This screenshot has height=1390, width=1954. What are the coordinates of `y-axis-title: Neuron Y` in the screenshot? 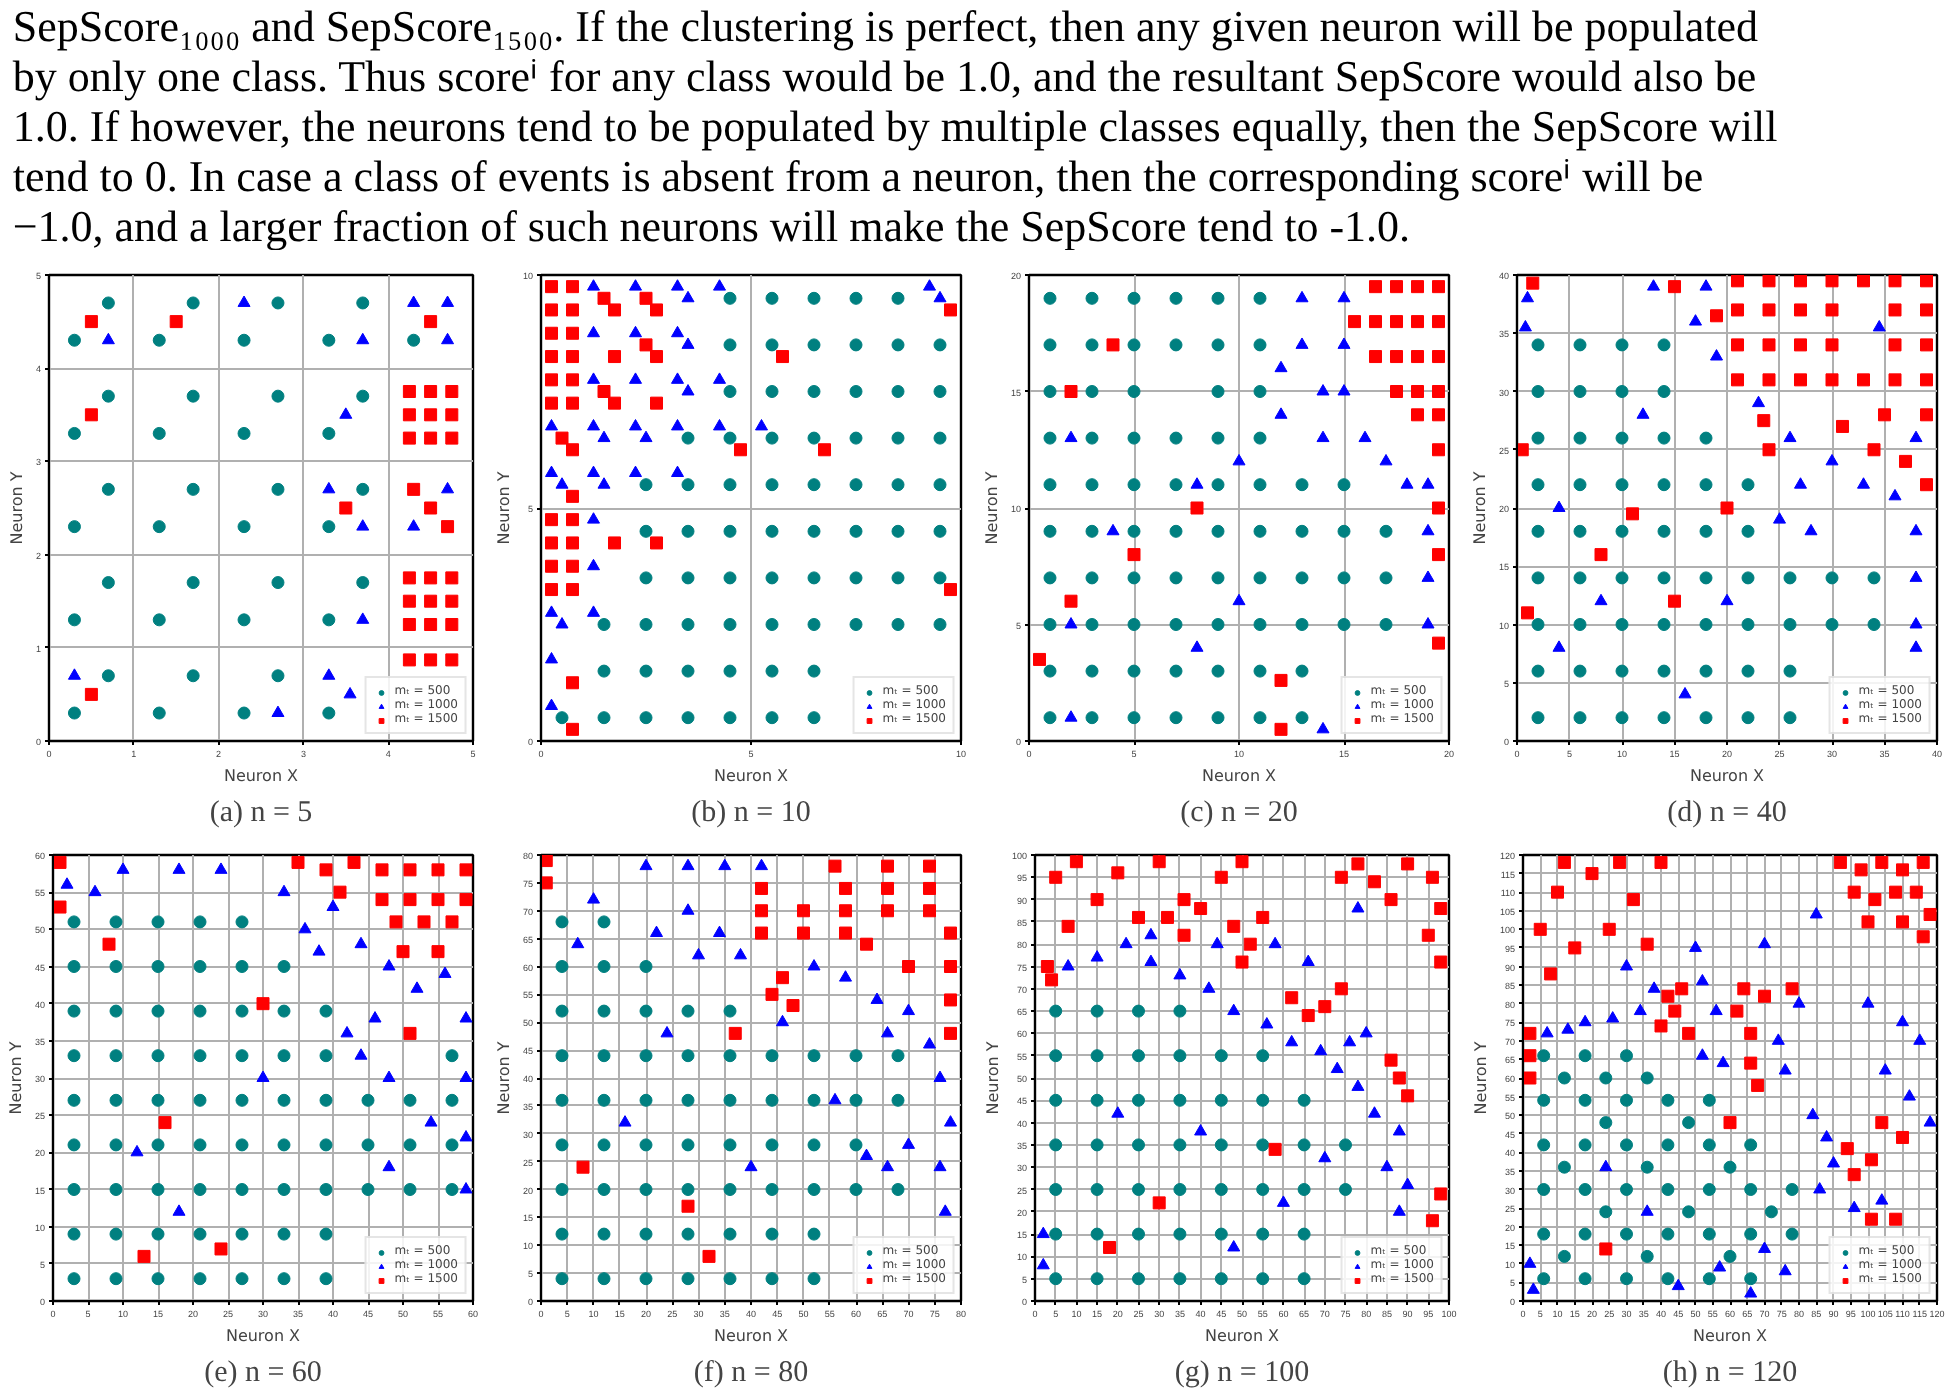 It's located at (1479, 508).